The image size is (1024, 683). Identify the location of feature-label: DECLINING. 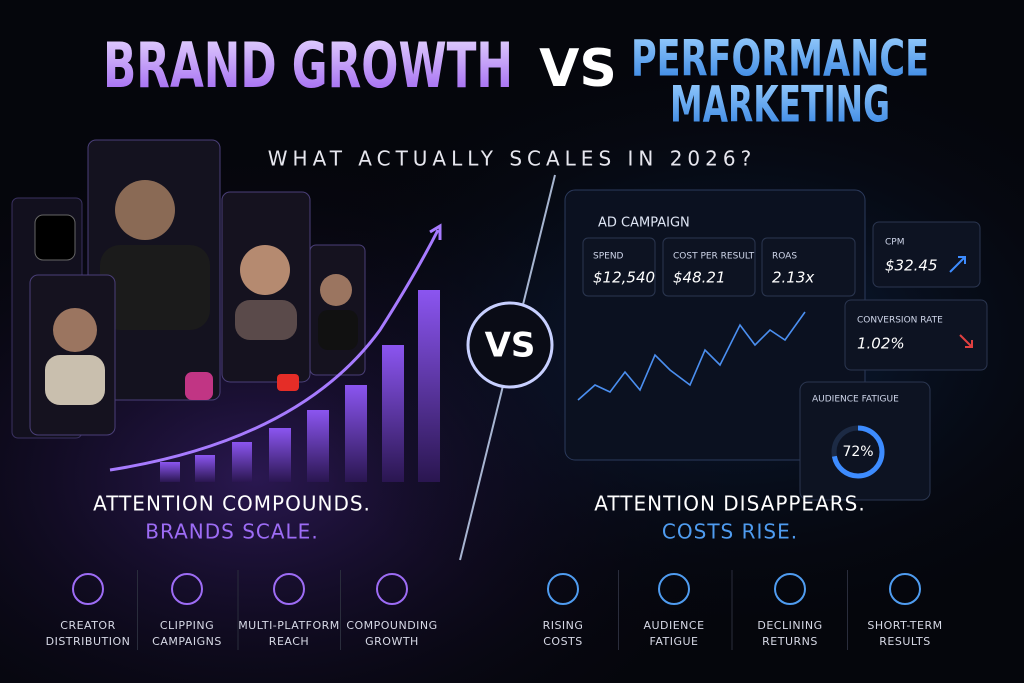
(789, 625).